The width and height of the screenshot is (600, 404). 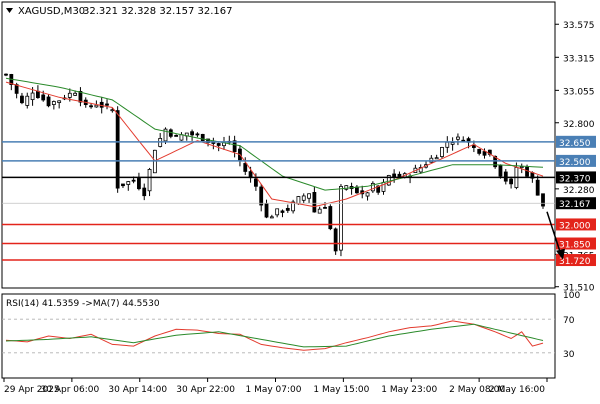 What do you see at coordinates (341, 390) in the screenshot?
I see `x-tick-label: 1 May 15:00` at bounding box center [341, 390].